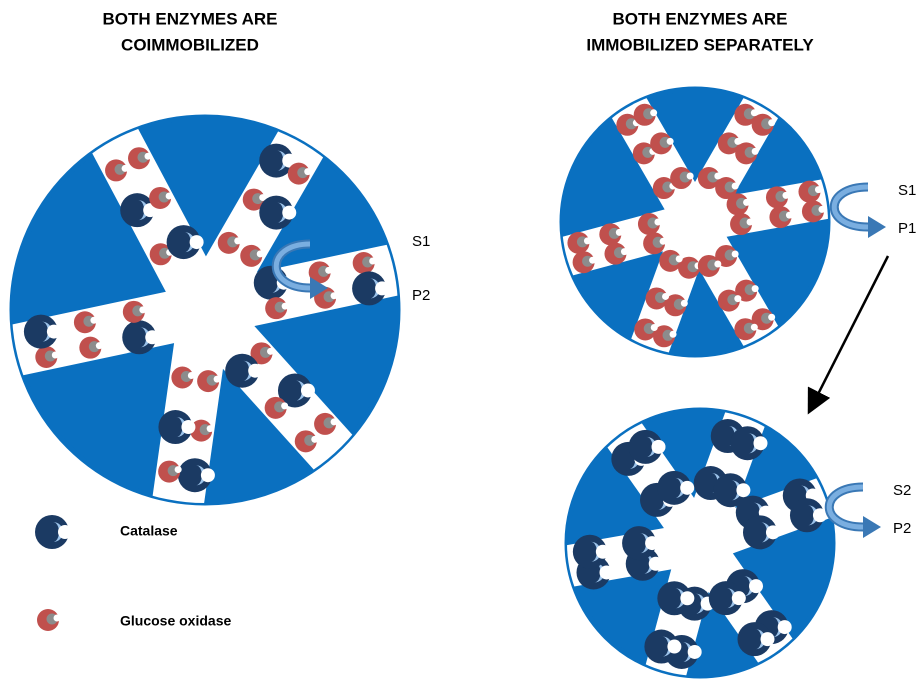 The image size is (921, 681). What do you see at coordinates (700, 44) in the screenshot?
I see `right-title-2: IMMOBILIZED SEPARATELY` at bounding box center [700, 44].